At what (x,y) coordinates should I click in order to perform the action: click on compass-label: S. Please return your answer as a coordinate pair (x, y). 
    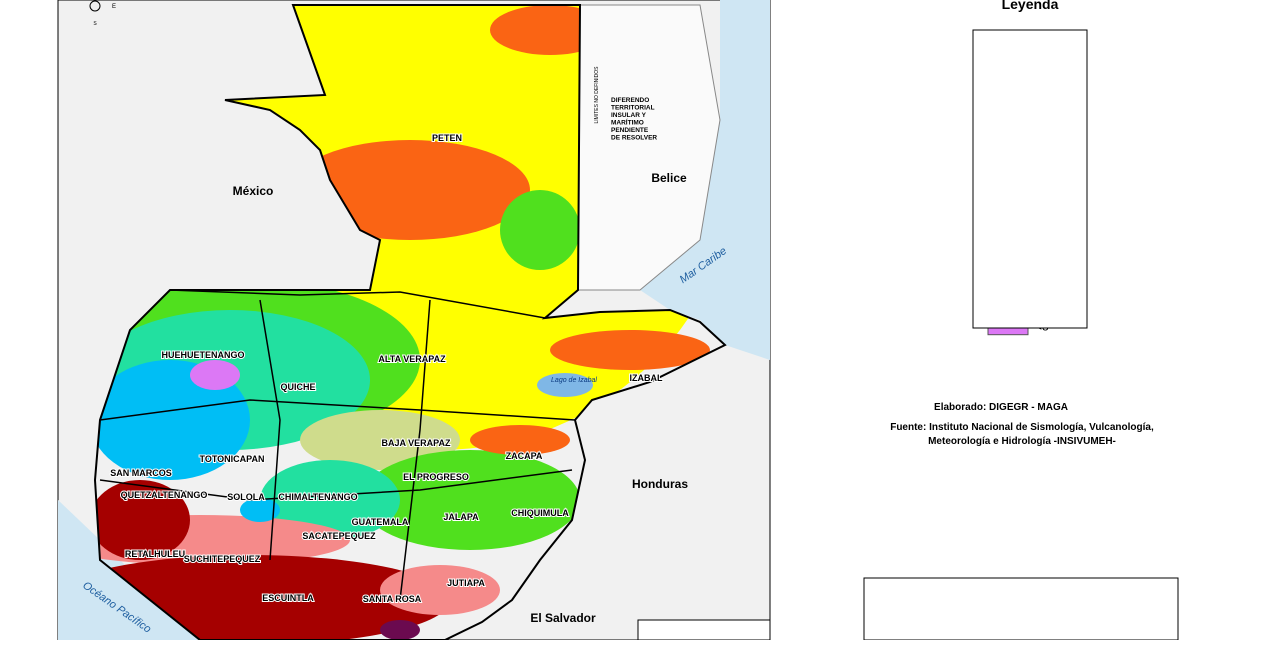
    Looking at the image, I should click on (95, 24).